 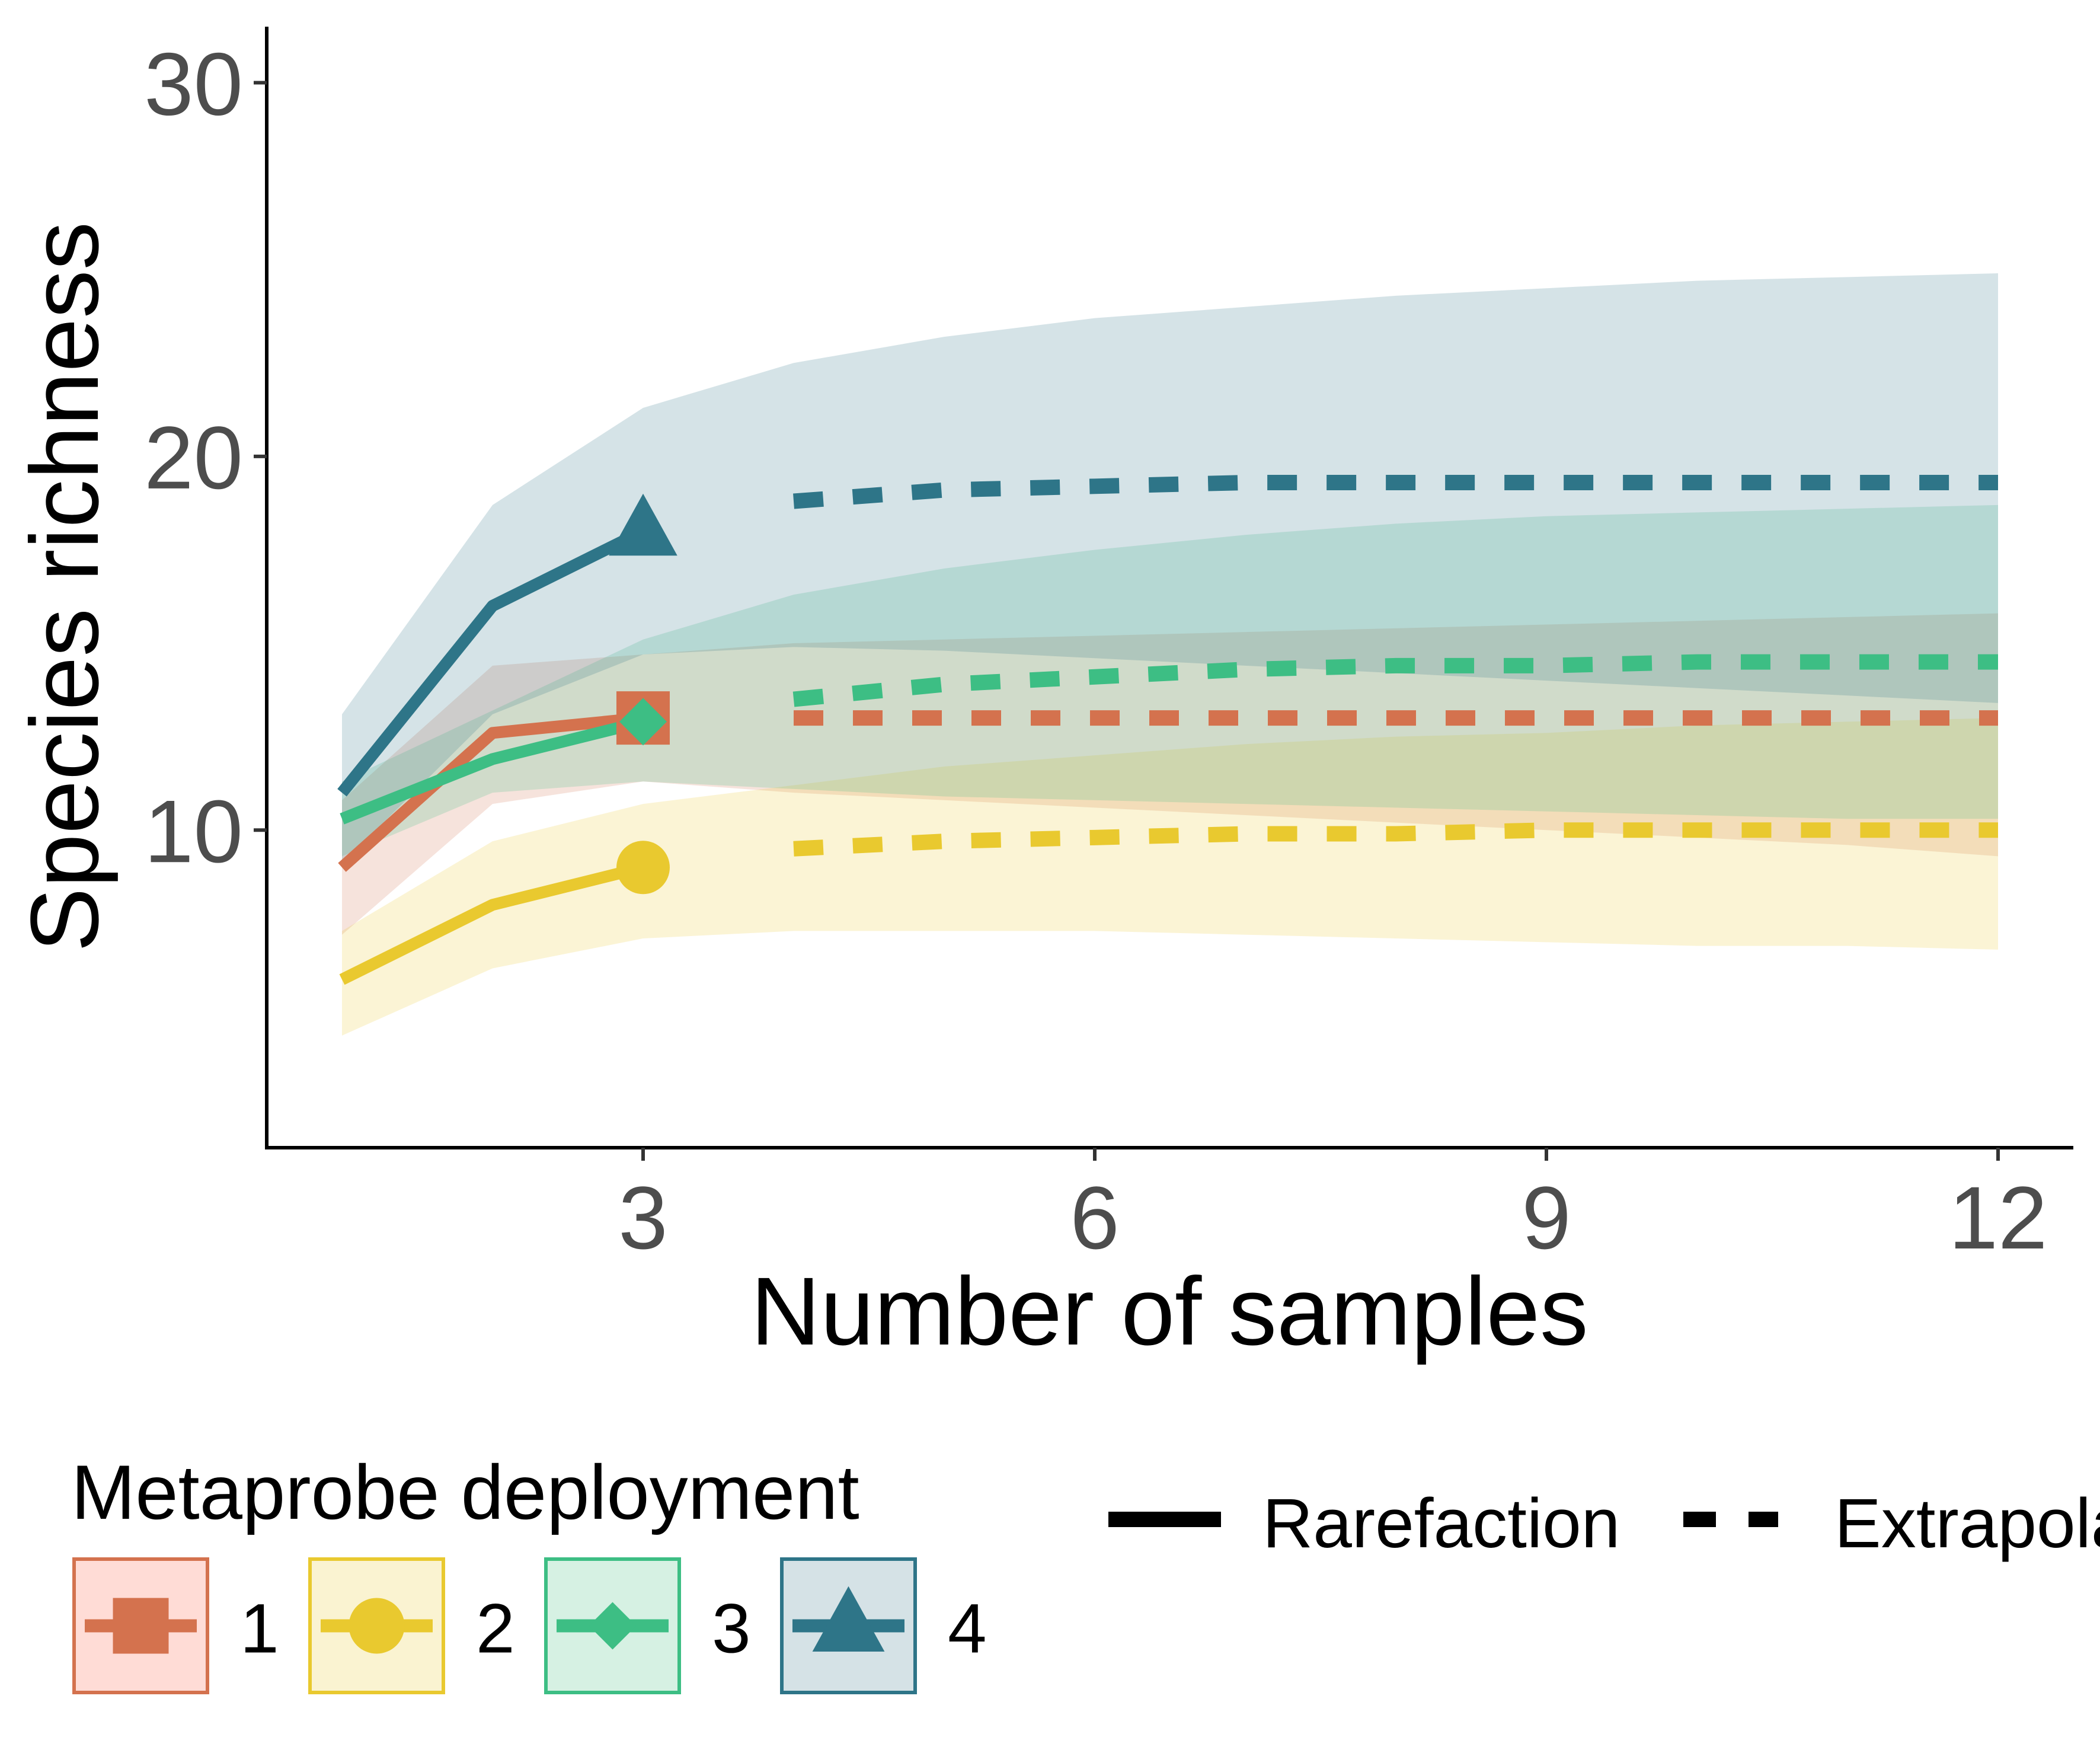 I want to click on legend-item-4: 4, so click(x=883, y=1625).